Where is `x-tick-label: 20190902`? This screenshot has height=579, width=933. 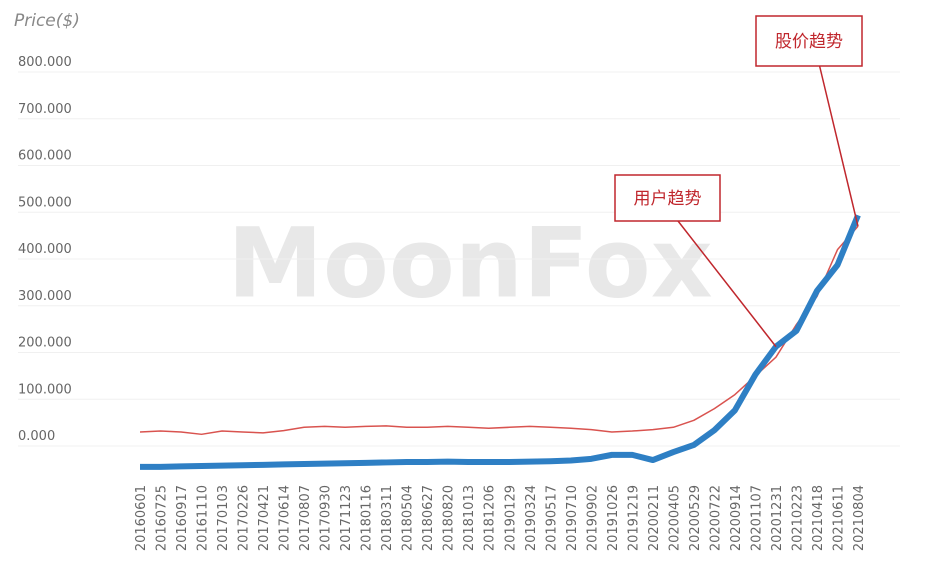 x-tick-label: 20190902 is located at coordinates (592, 518).